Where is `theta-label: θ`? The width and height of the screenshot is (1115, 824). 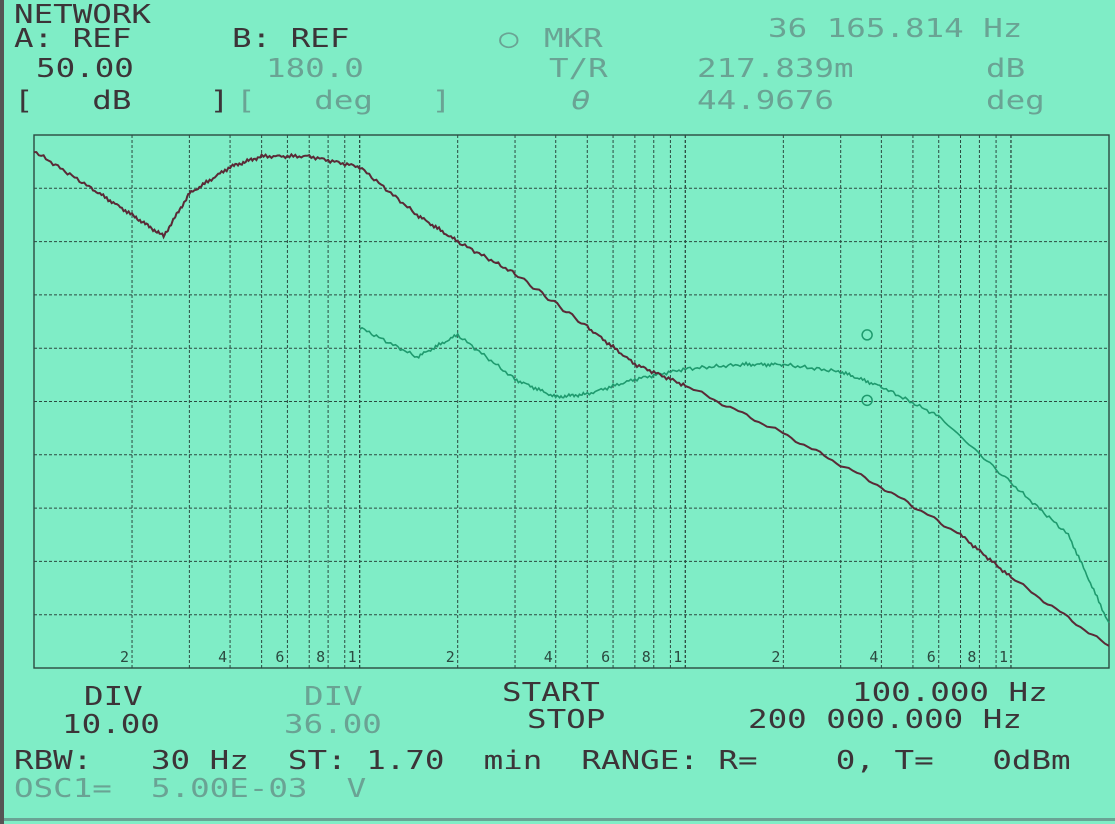 theta-label: θ is located at coordinates (581, 101).